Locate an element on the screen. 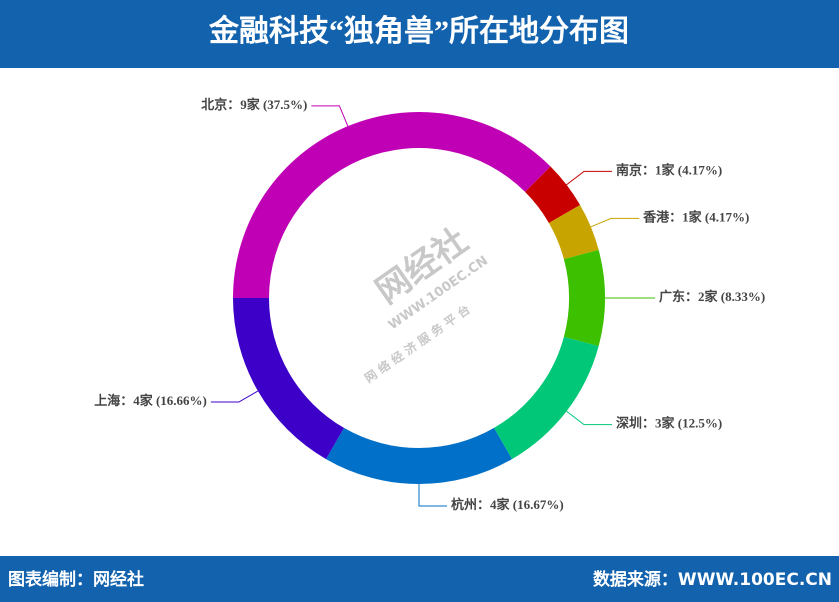 The height and width of the screenshot is (602, 839). header-bar is located at coordinates (419, 34).